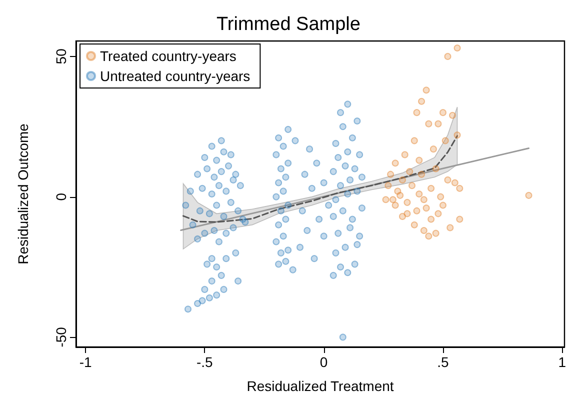  Describe the element at coordinates (443, 362) in the screenshot. I see `x-tick-label: .5` at that location.